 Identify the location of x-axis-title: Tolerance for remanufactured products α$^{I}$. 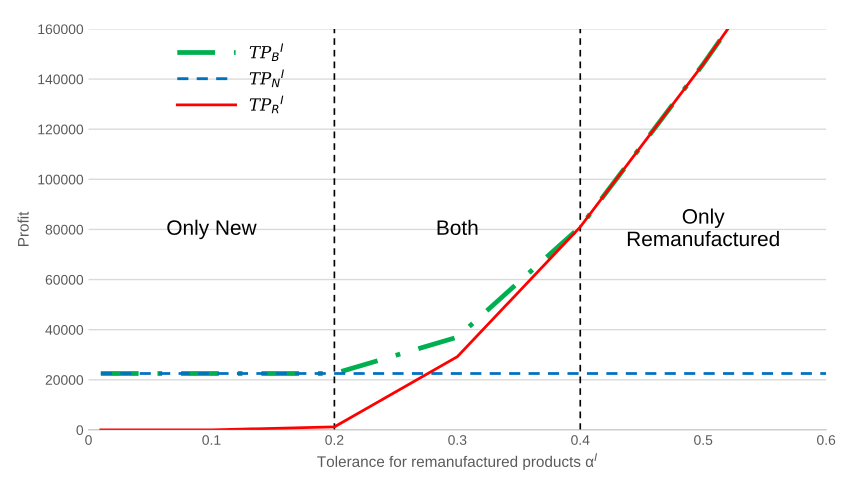
(457, 461).